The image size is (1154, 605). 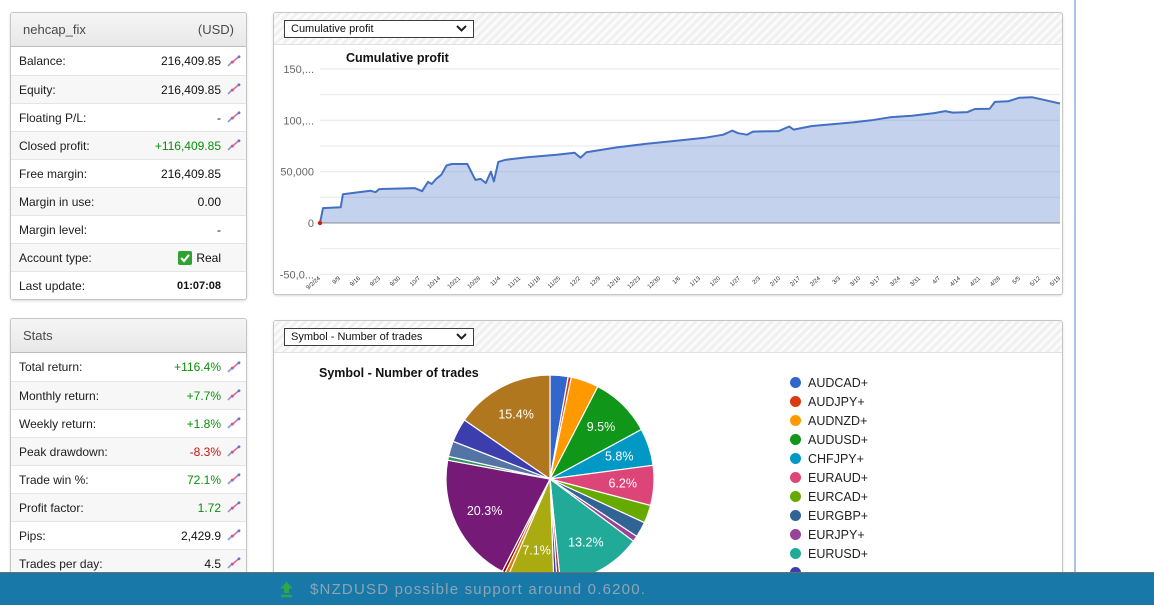 What do you see at coordinates (536, 551) in the screenshot?
I see `pie-slice-label: 7.1%` at bounding box center [536, 551].